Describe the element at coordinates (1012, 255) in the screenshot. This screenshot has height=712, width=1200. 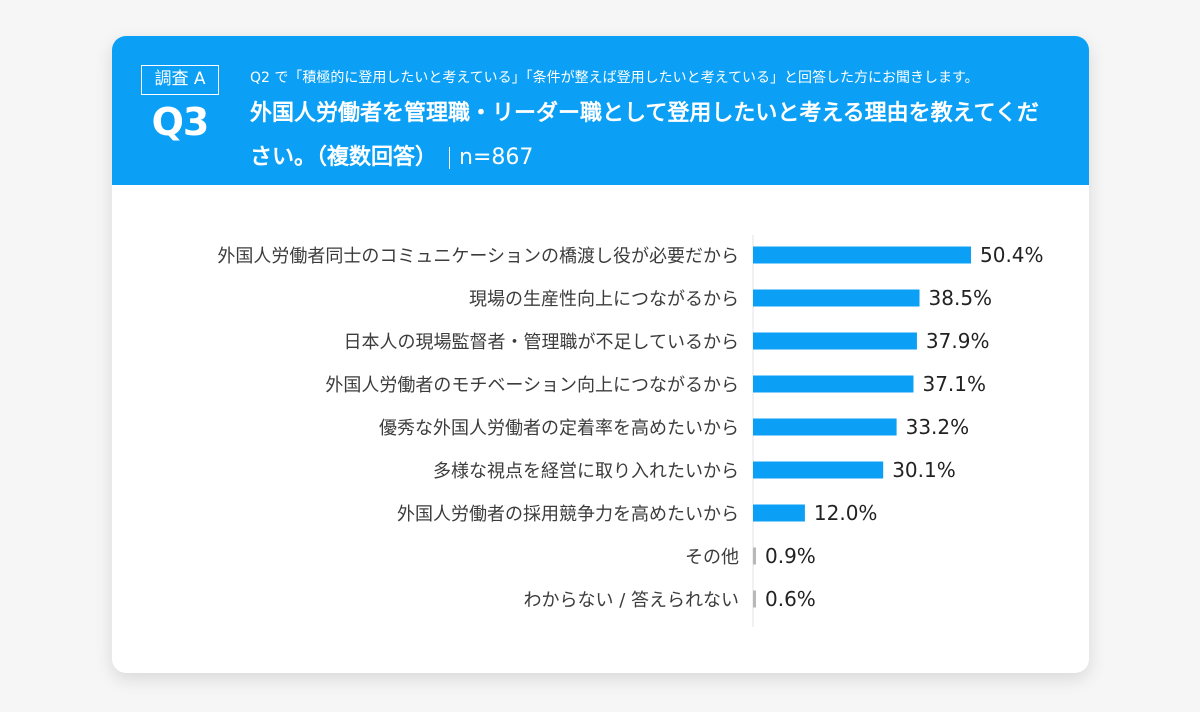
I see `value-label: 50.4%` at that location.